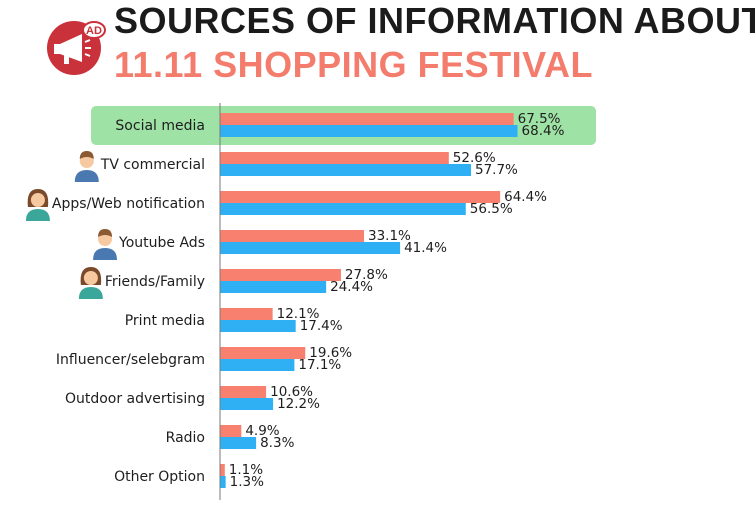 The height and width of the screenshot is (508, 755). I want to click on category-label: Outdoor advertising, so click(135, 399).